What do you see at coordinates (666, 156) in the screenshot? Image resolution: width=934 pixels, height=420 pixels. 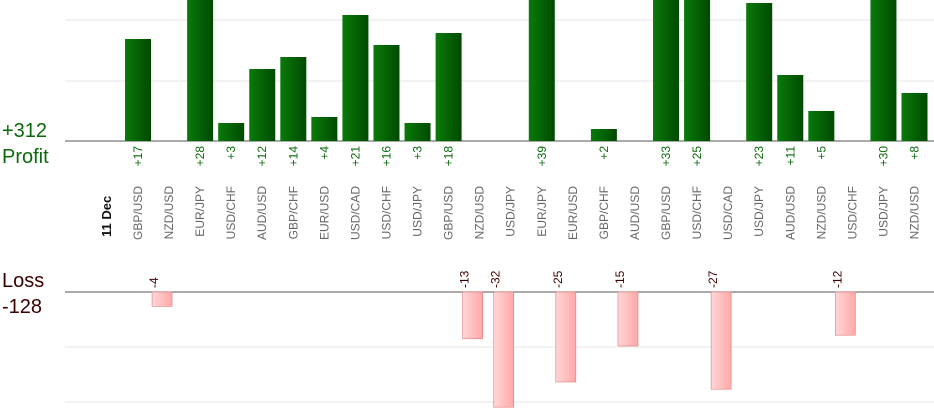 I see `profit-value-label: +33` at bounding box center [666, 156].